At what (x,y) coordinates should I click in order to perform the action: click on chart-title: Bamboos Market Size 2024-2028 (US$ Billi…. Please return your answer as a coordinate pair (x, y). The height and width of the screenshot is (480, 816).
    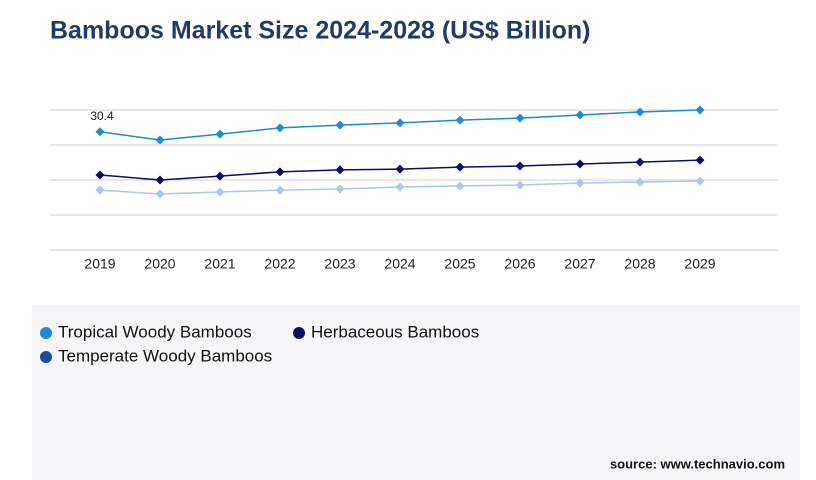
    Looking at the image, I should click on (320, 31).